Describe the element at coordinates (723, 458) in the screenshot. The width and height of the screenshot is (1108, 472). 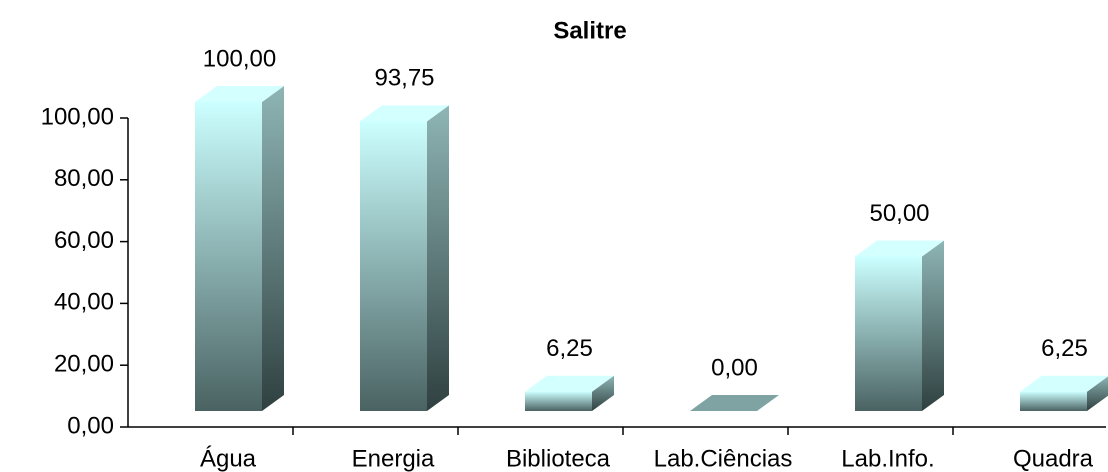
I see `x-tick-label: Lab.Ciências` at that location.